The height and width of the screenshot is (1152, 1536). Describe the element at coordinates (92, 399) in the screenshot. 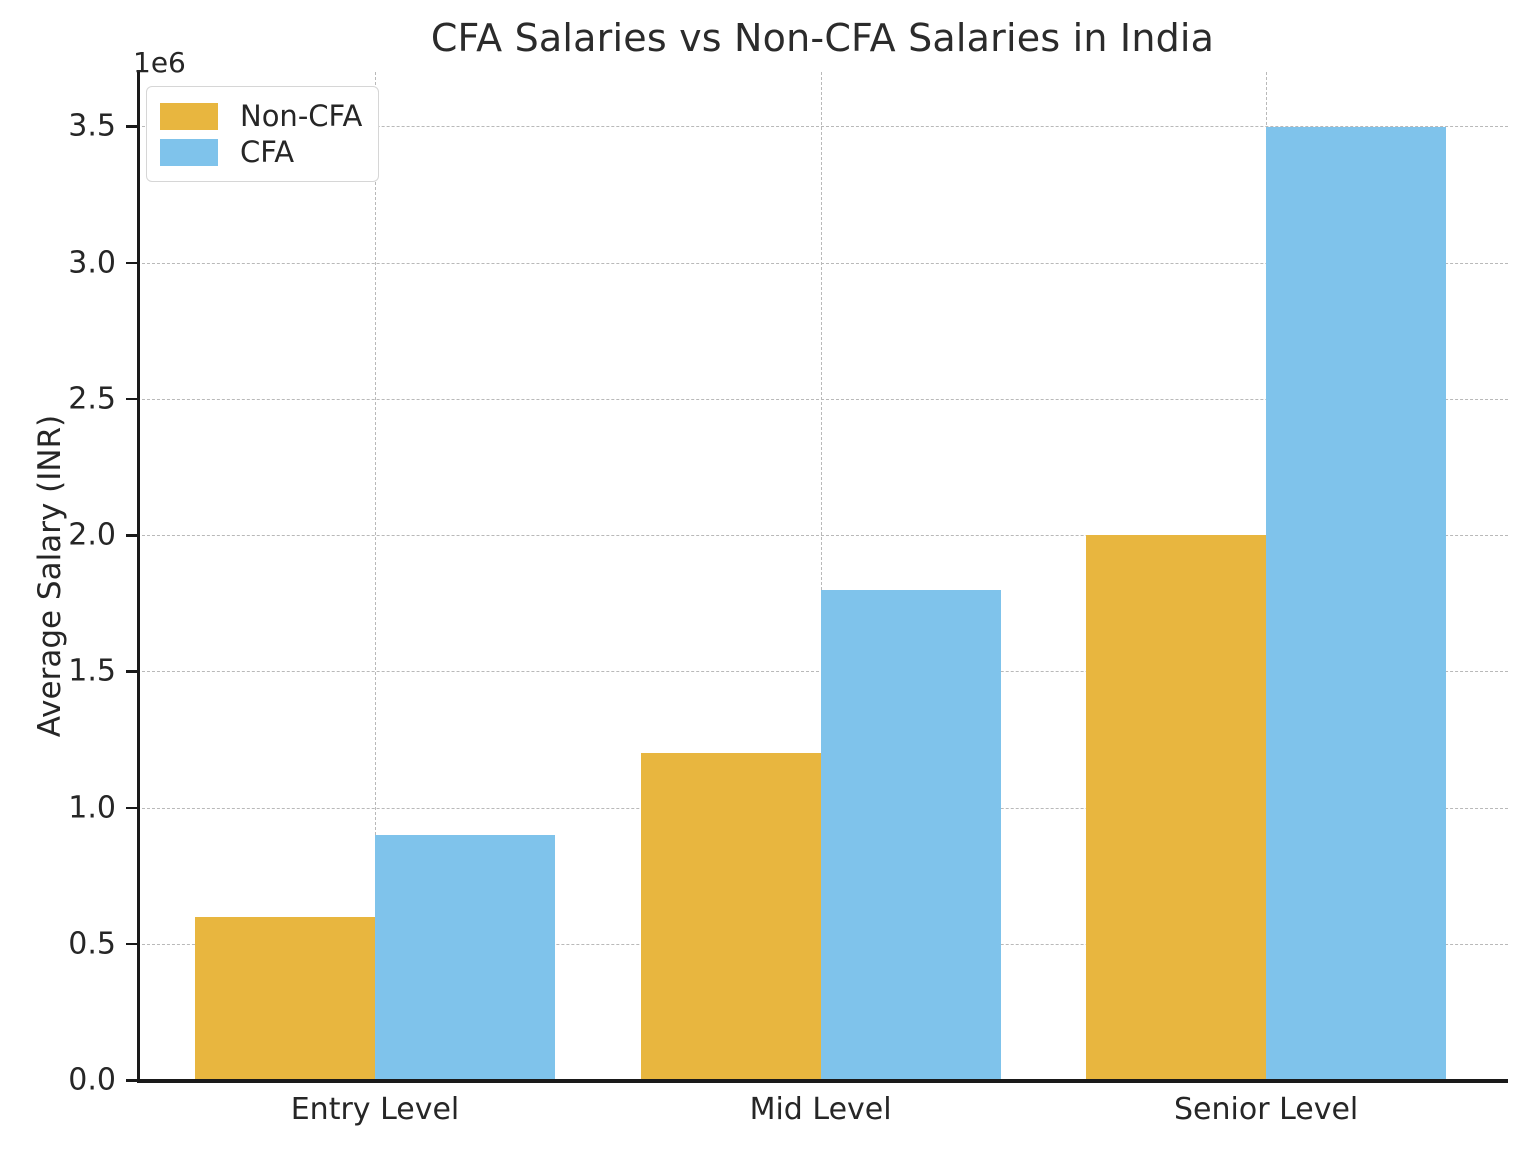

I see `y-tick-label: 2.5` at that location.